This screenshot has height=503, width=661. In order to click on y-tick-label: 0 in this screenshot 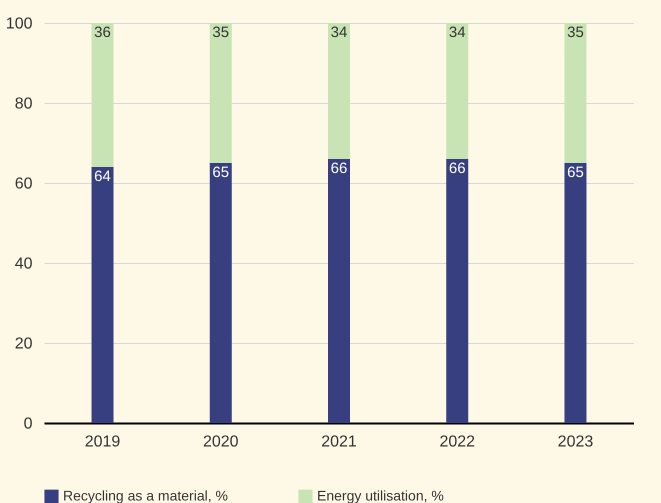, I will do `click(28, 424)`.